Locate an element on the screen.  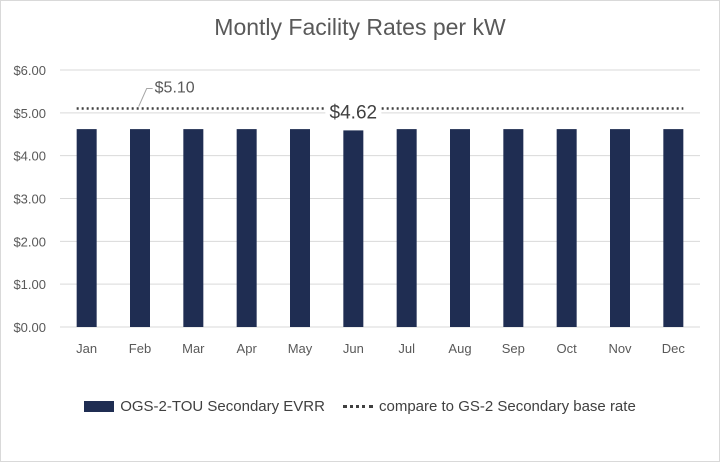
legend-item-evrr: OGS-2-TOU Secondary EVRR is located at coordinates (204, 406).